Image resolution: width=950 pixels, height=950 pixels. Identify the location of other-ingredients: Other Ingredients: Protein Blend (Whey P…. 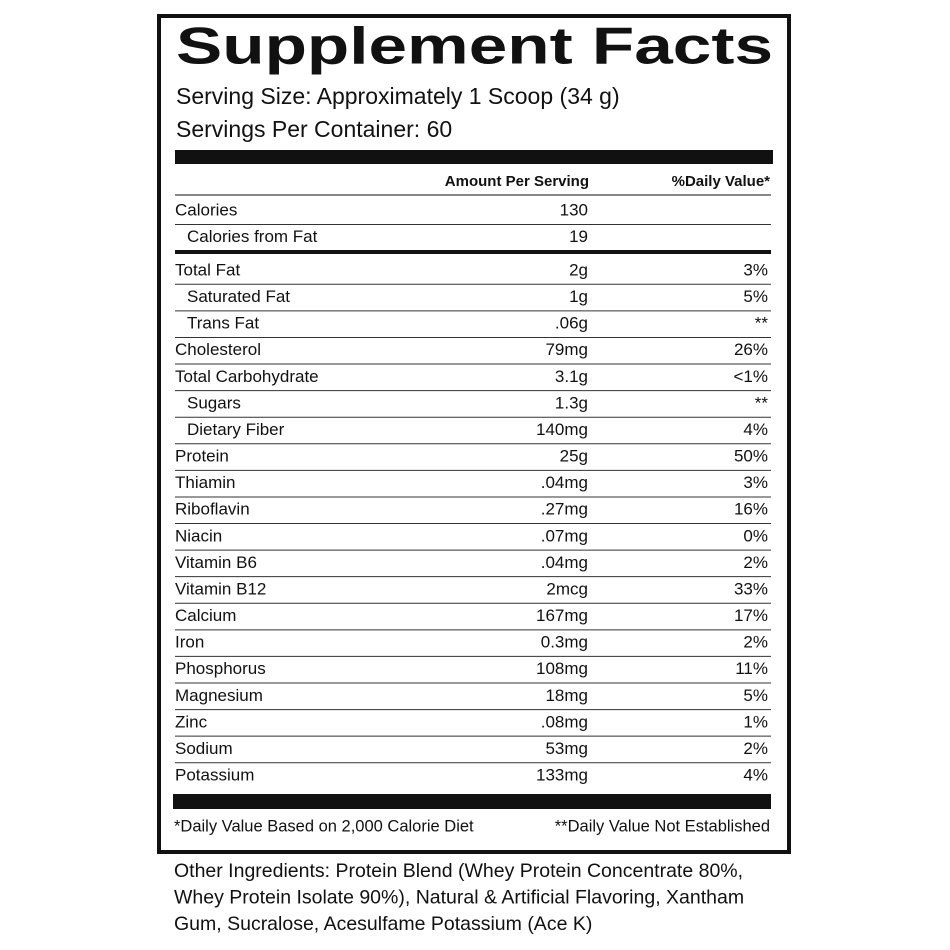
(458, 871).